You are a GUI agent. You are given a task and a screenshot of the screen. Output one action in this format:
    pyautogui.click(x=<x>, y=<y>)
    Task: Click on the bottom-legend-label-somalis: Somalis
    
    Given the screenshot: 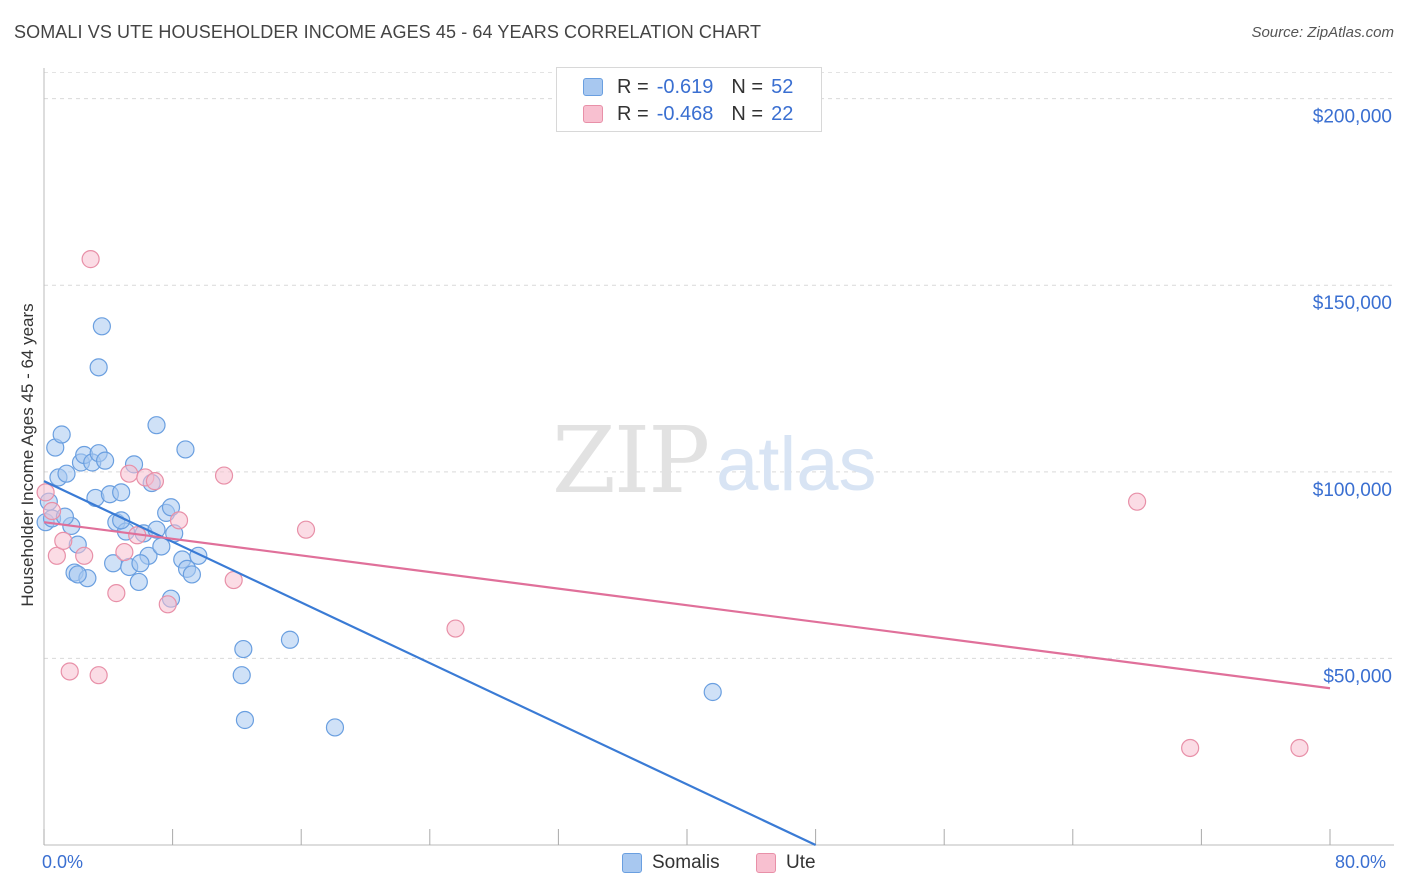 What is the action you would take?
    pyautogui.click(x=686, y=862)
    